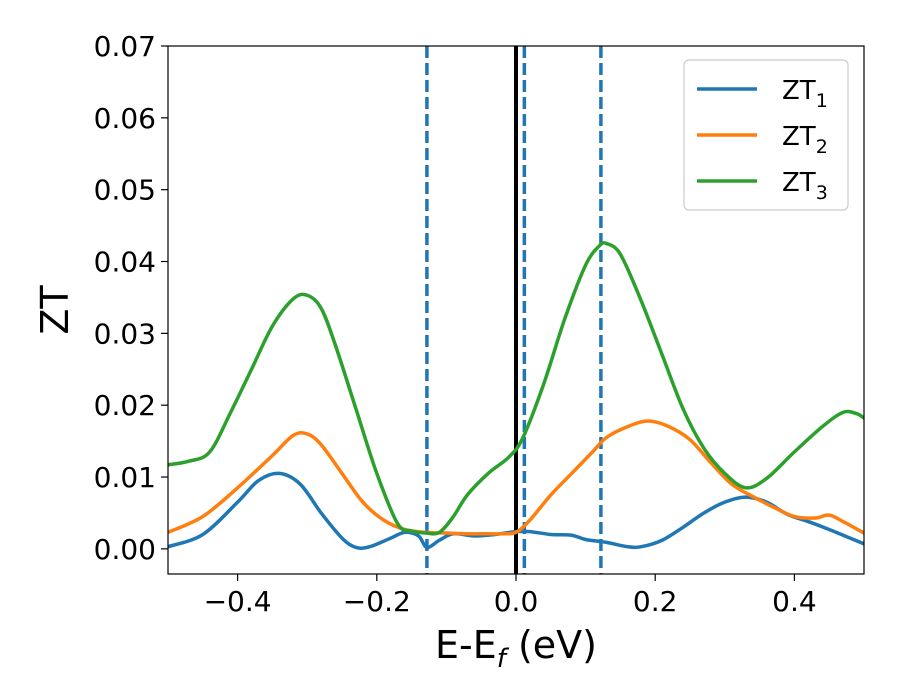  I want to click on reference-lines, so click(514, 310).